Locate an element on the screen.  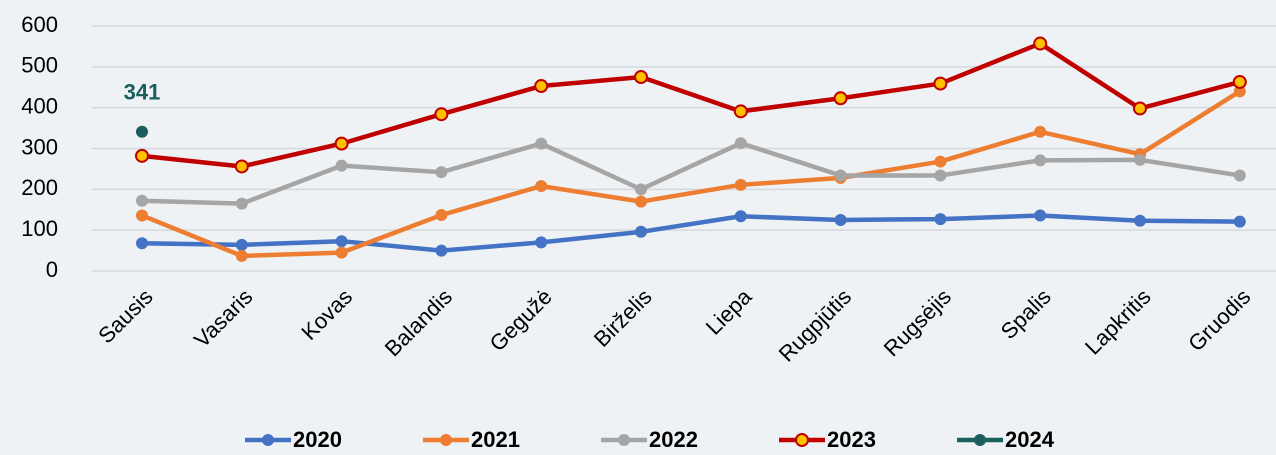
data-label: 341 is located at coordinates (142, 92).